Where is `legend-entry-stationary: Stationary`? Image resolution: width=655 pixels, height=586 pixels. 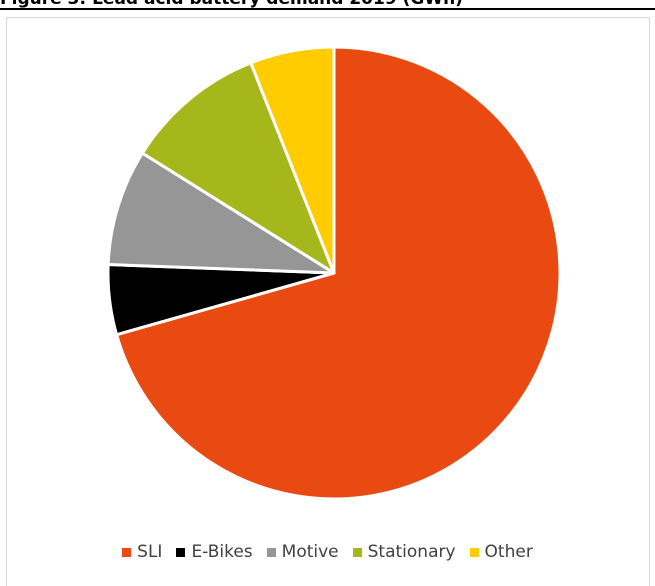
legend-entry-stationary: Stationary is located at coordinates (404, 552).